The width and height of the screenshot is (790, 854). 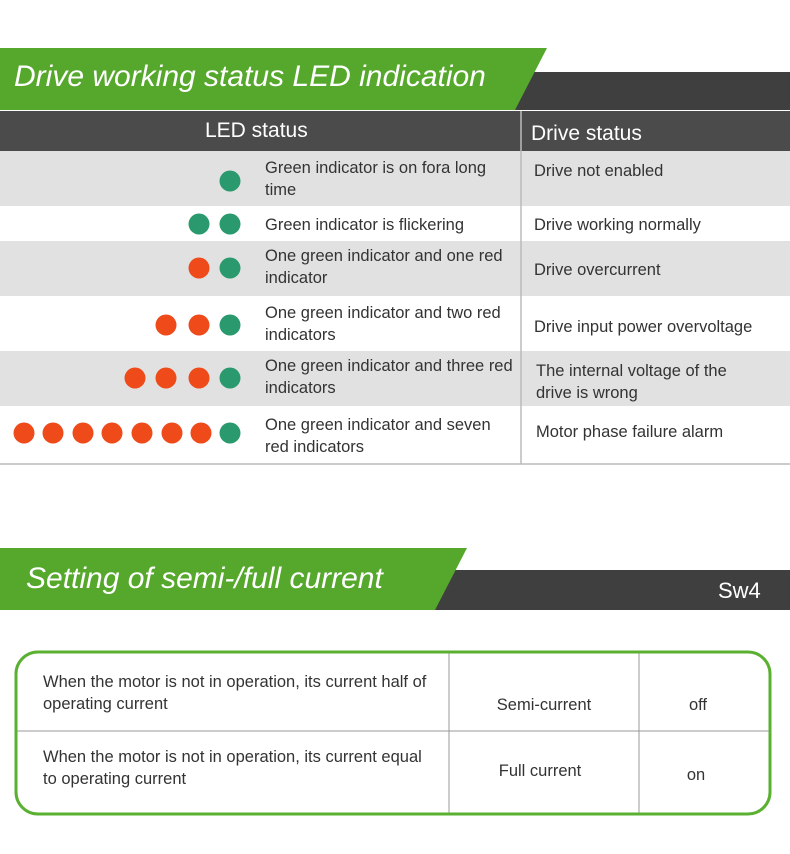 I want to click on led-description: Green indicator is flickering, so click(x=364, y=224).